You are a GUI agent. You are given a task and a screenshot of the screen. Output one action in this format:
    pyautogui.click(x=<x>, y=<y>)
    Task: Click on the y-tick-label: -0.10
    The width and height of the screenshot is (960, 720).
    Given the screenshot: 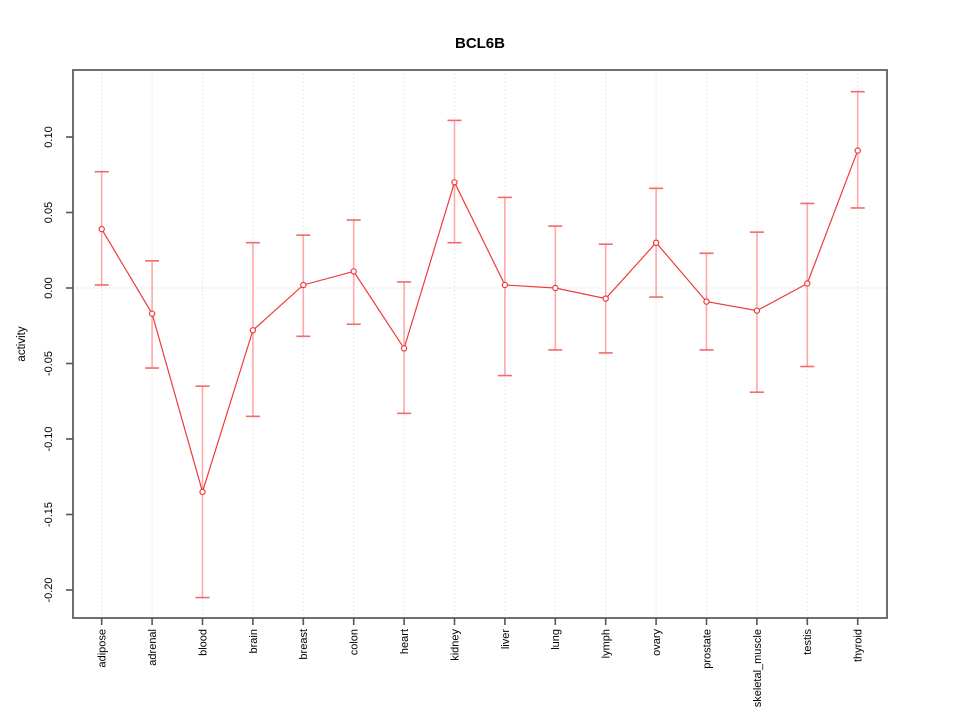 What is the action you would take?
    pyautogui.click(x=49, y=438)
    